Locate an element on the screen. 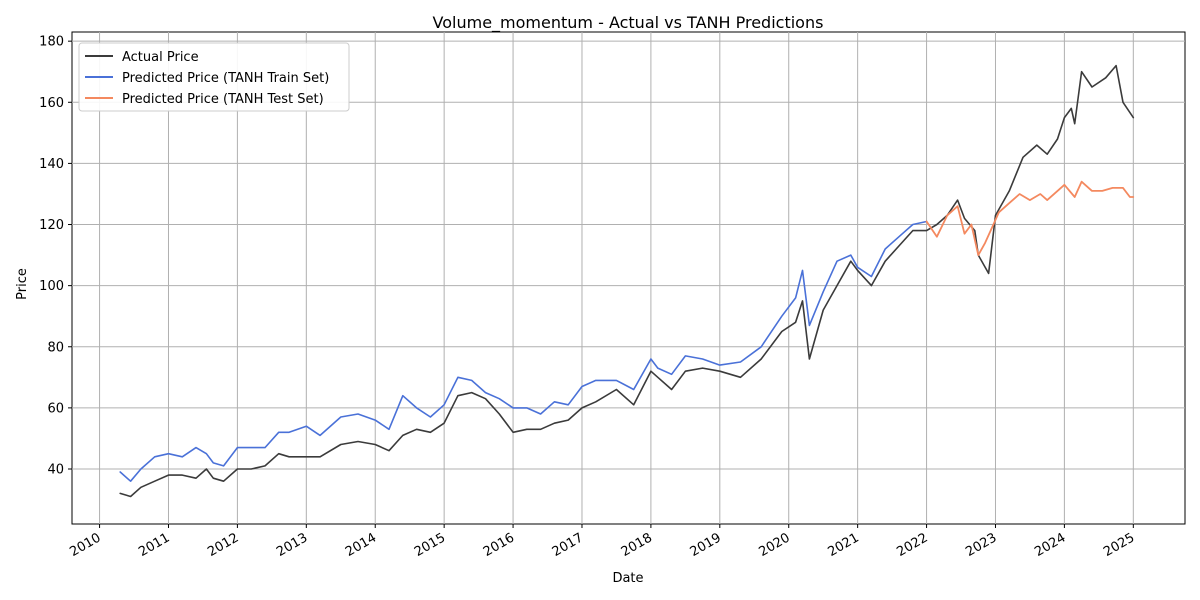 Image resolution: width=1200 pixels, height=600 pixels. x-tick-label: 2012 is located at coordinates (223, 545).